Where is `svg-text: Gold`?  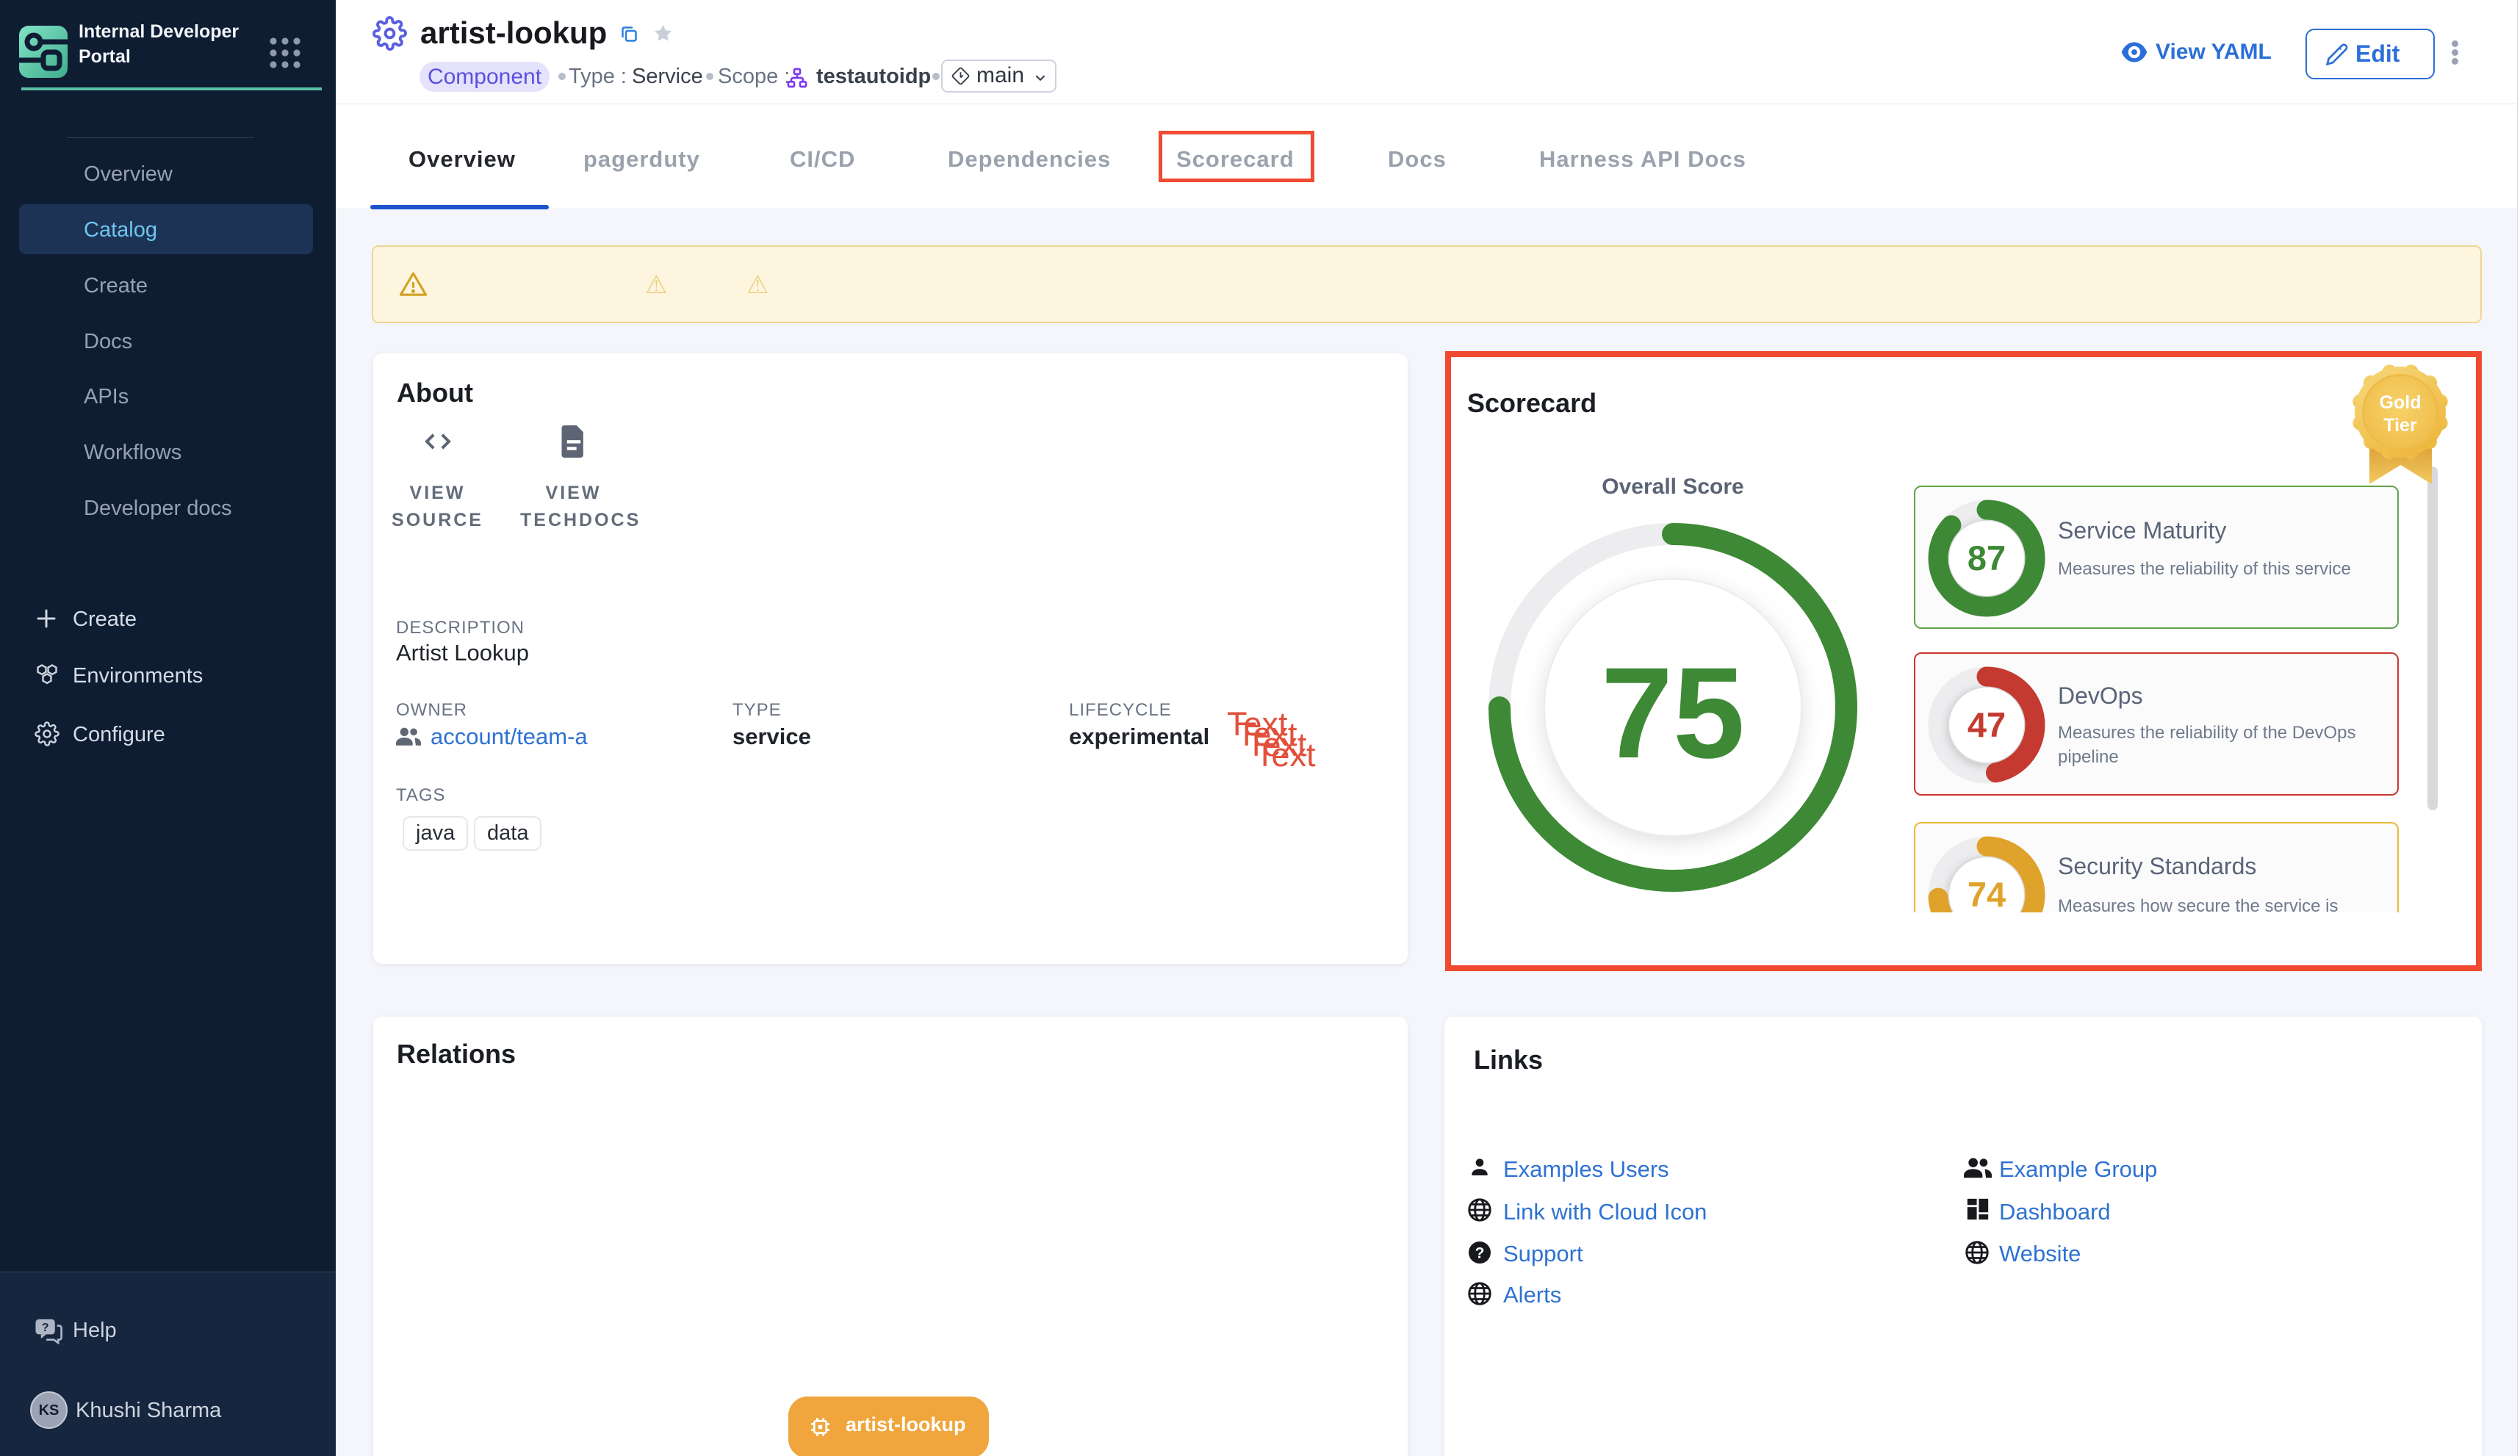 svg-text: Gold is located at coordinates (2401, 402).